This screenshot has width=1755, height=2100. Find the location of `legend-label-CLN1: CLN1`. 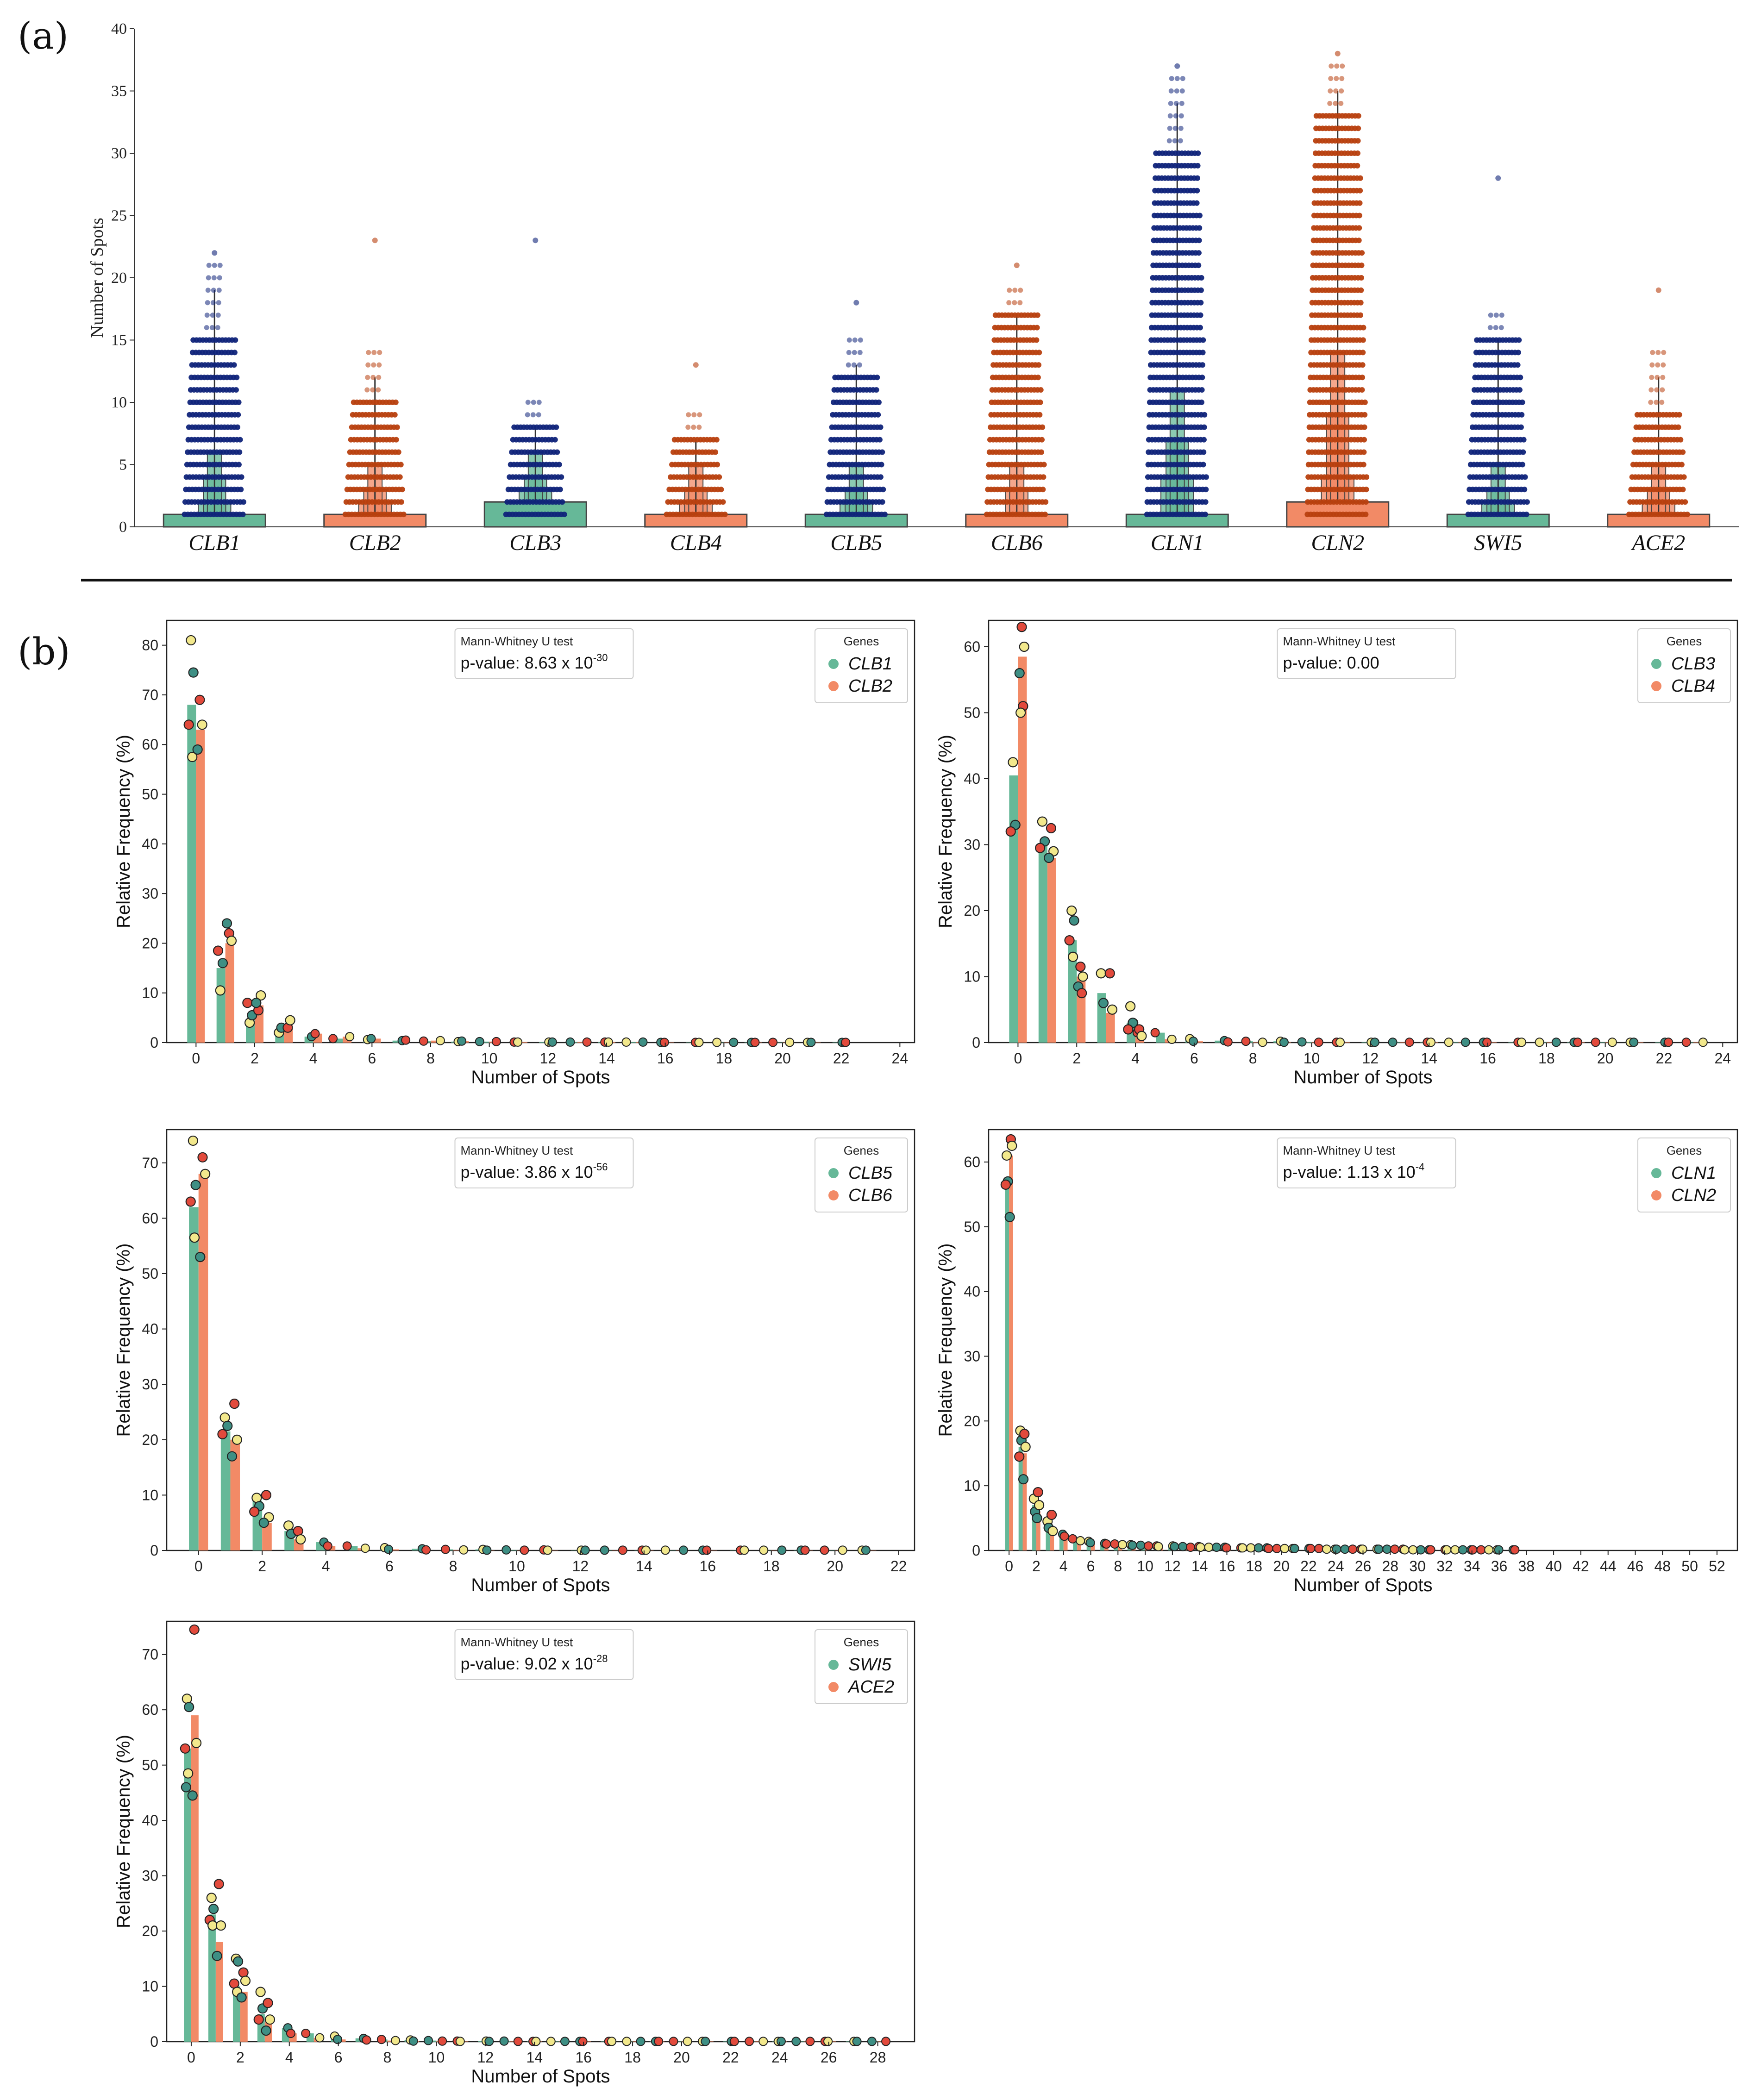

legend-label-CLN1: CLN1 is located at coordinates (1693, 1173).